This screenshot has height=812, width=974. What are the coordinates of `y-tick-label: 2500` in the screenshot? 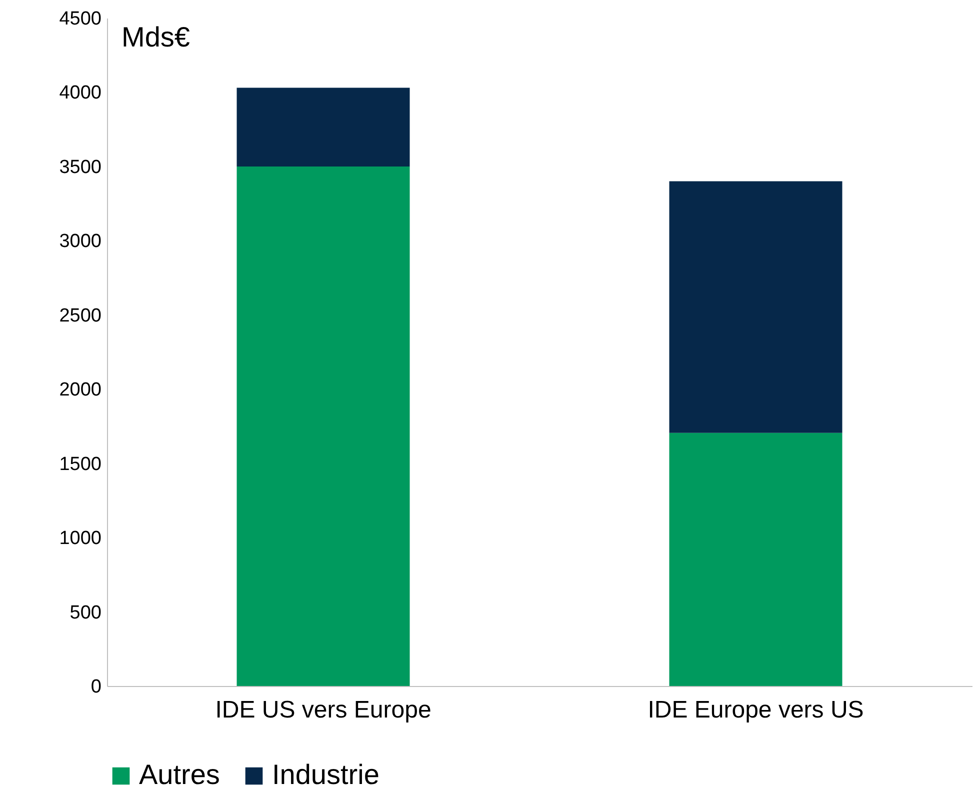 It's located at (80, 315).